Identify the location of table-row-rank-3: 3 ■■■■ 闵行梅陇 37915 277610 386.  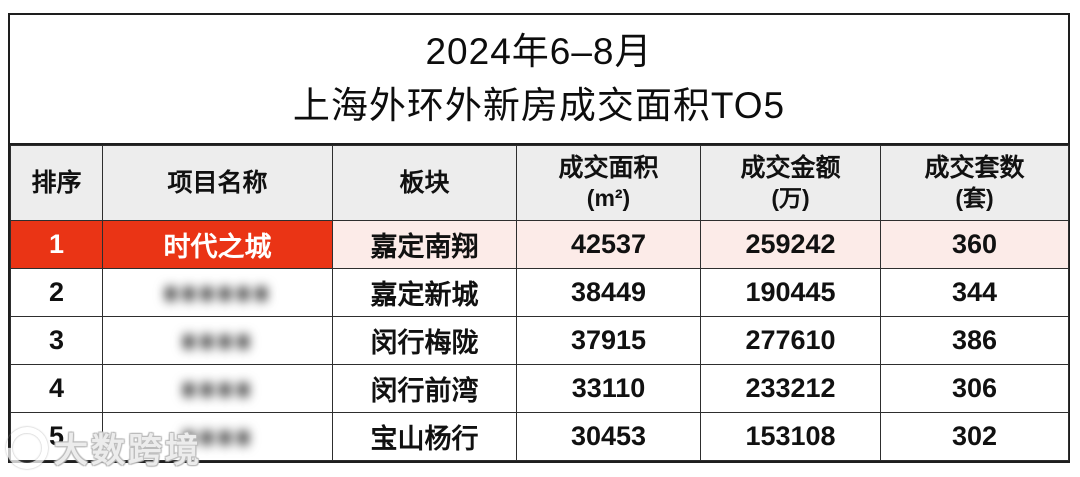
(539, 340).